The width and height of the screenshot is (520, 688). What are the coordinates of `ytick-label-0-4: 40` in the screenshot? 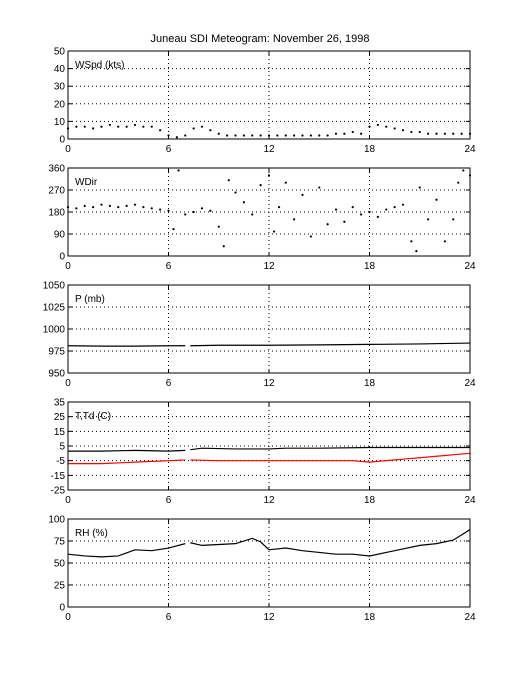 It's located at (60, 69).